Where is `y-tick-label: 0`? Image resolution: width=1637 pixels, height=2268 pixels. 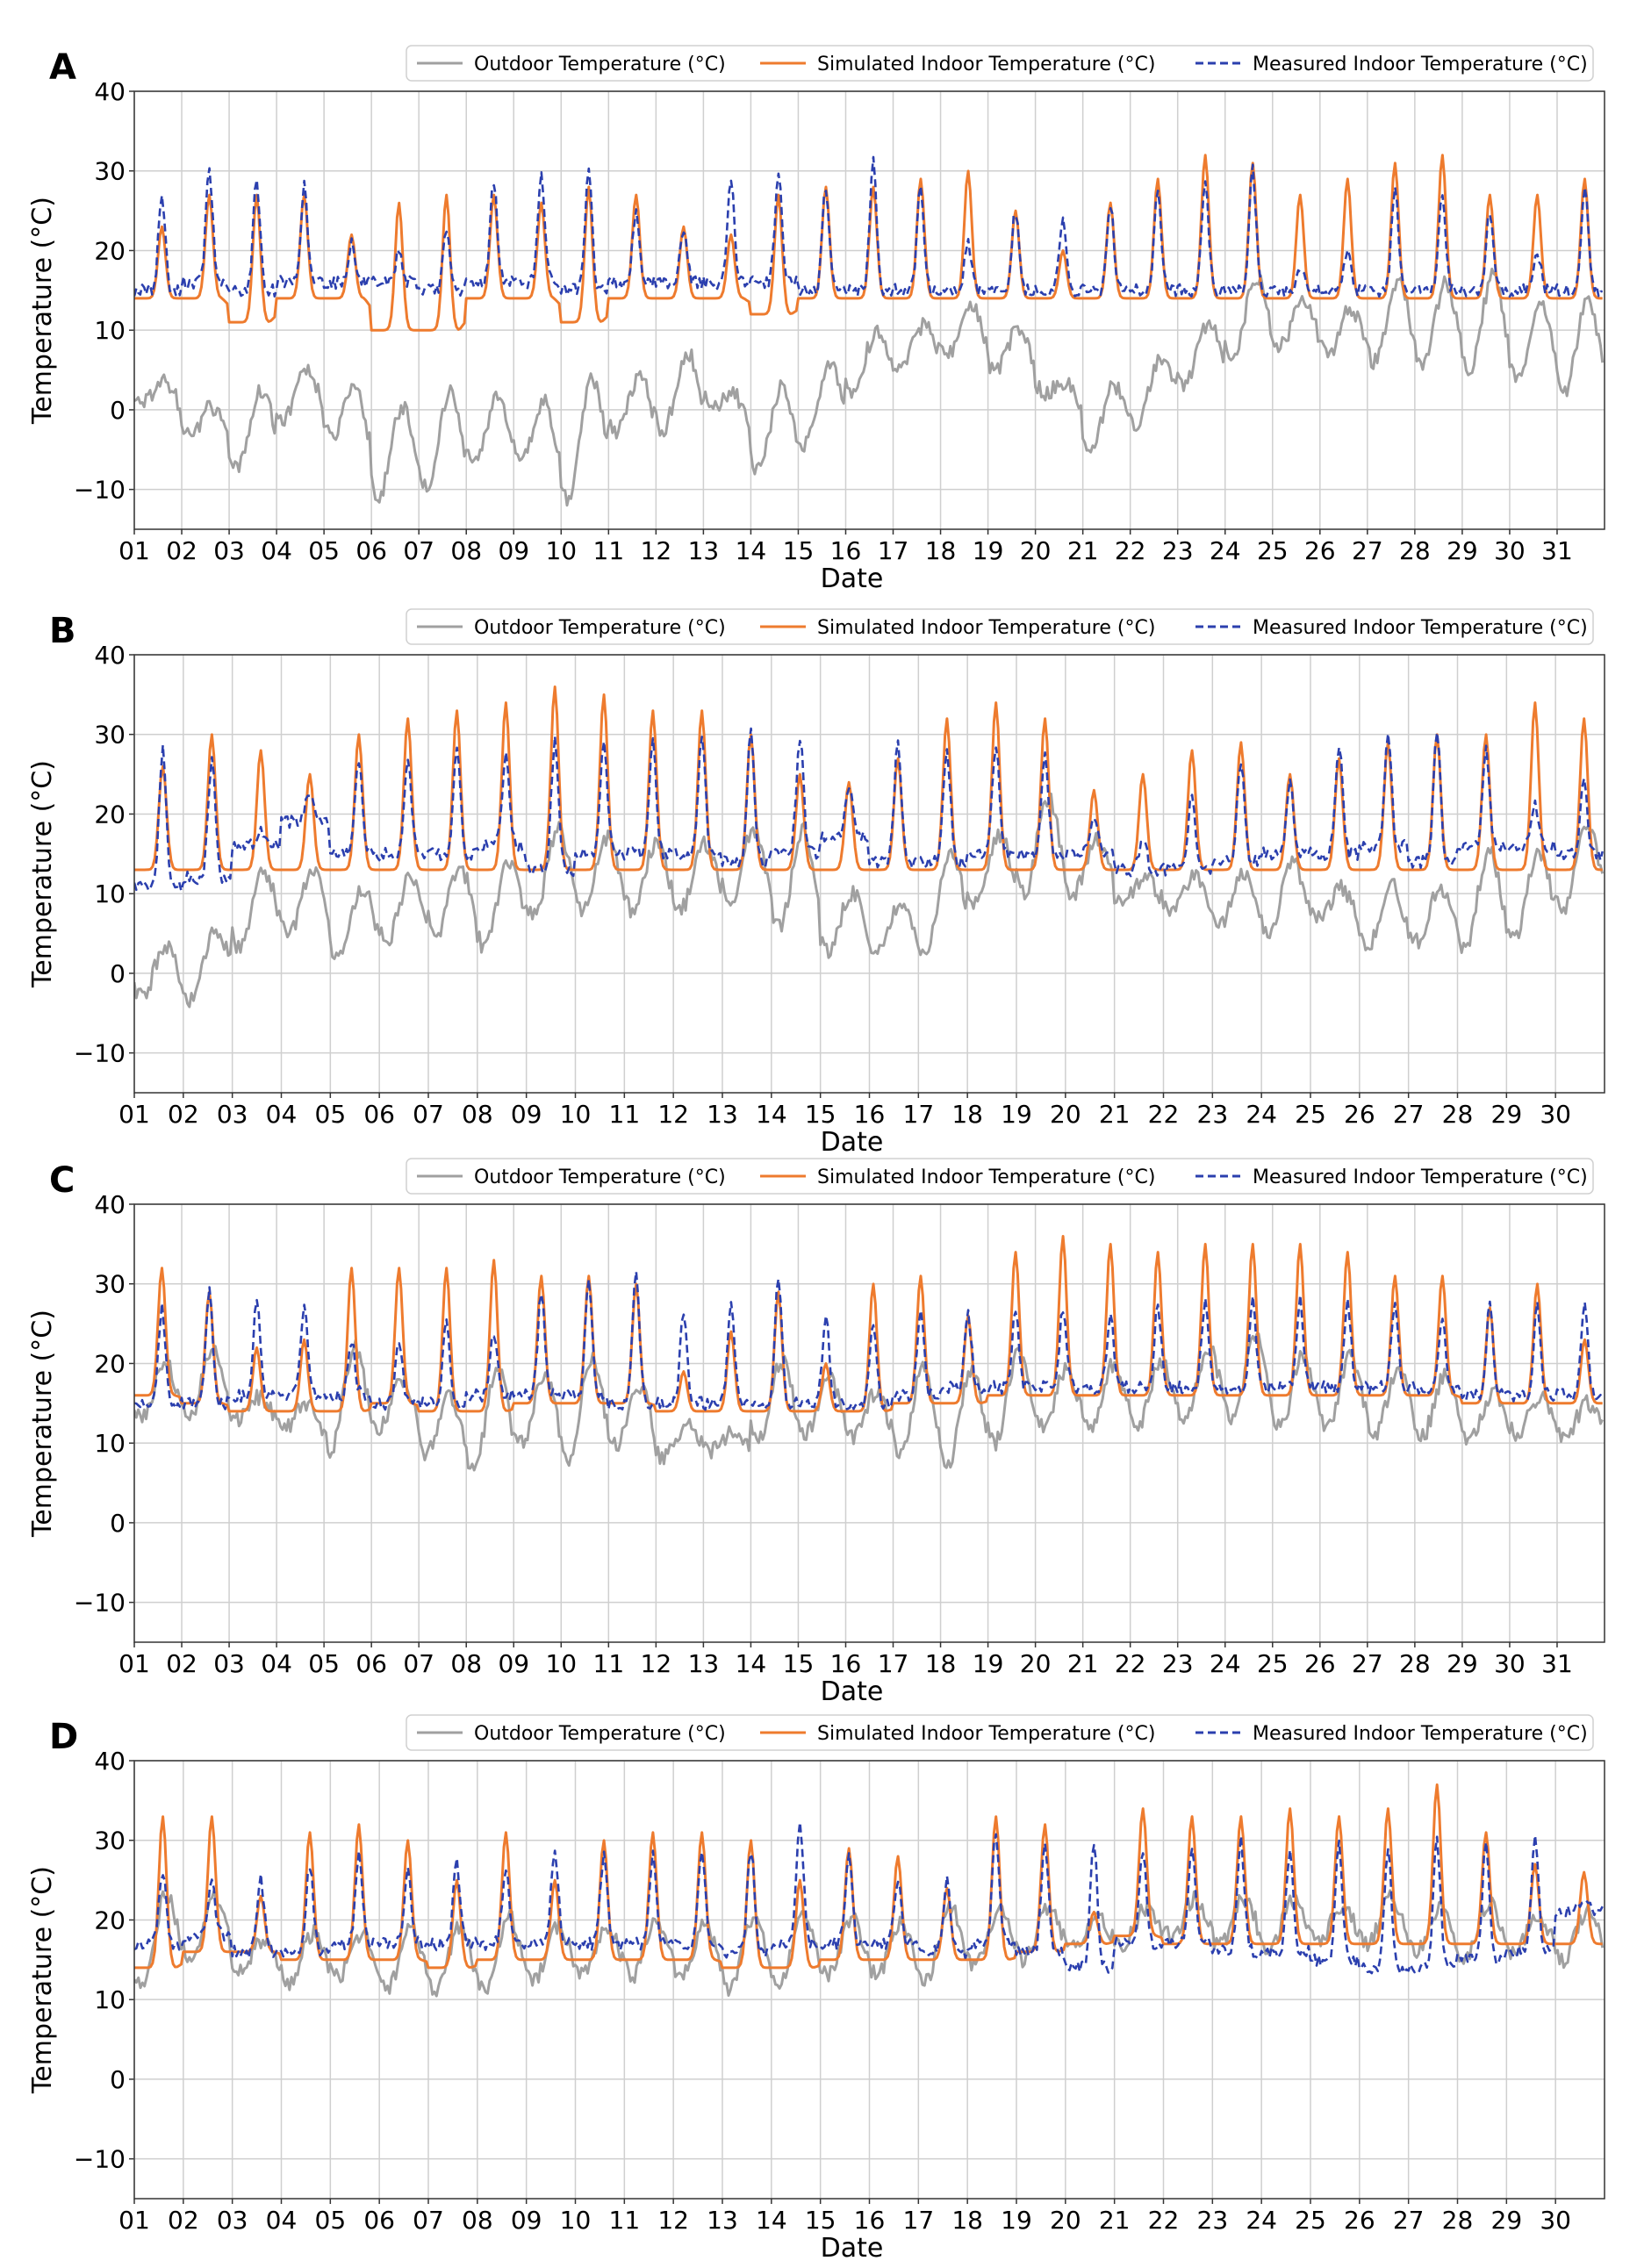 y-tick-label: 0 is located at coordinates (118, 411).